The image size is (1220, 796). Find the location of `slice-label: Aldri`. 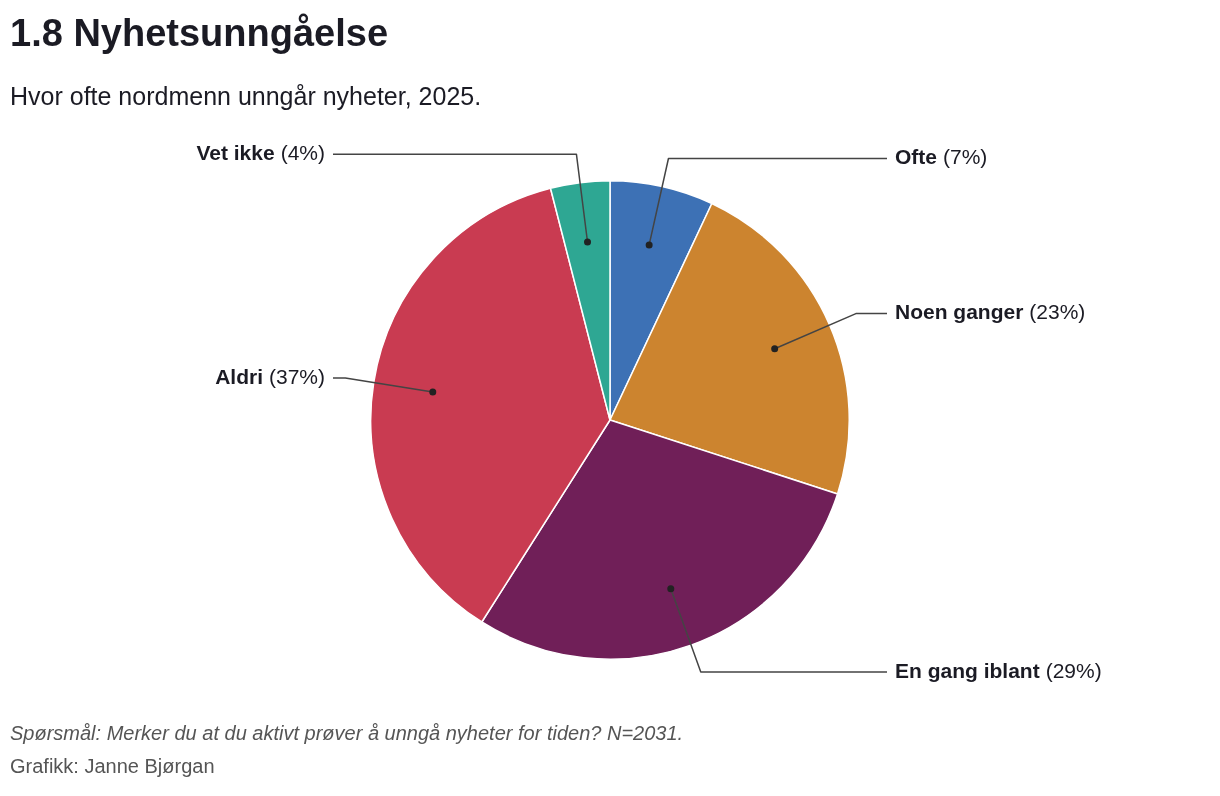

slice-label: Aldri is located at coordinates (239, 376).